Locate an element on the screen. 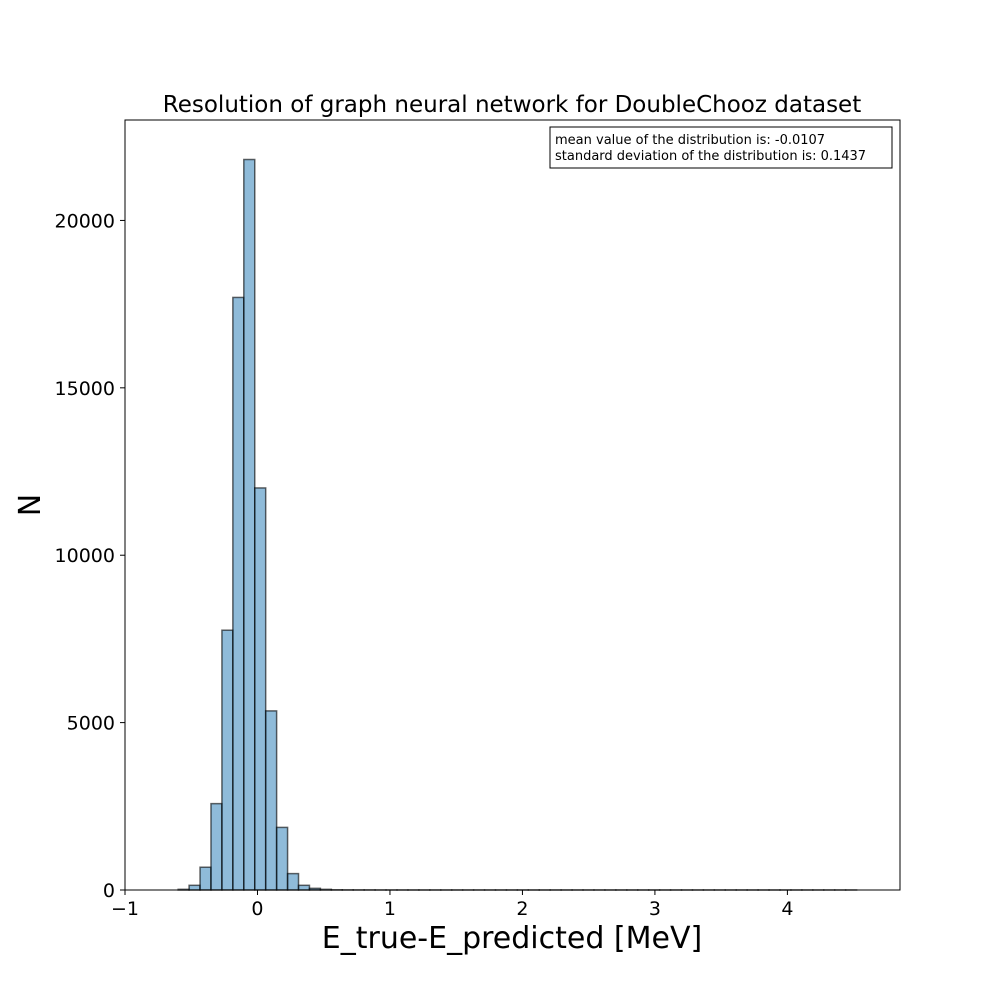 This screenshot has height=1000, width=1000. x-tick-label: 3 is located at coordinates (655, 909).